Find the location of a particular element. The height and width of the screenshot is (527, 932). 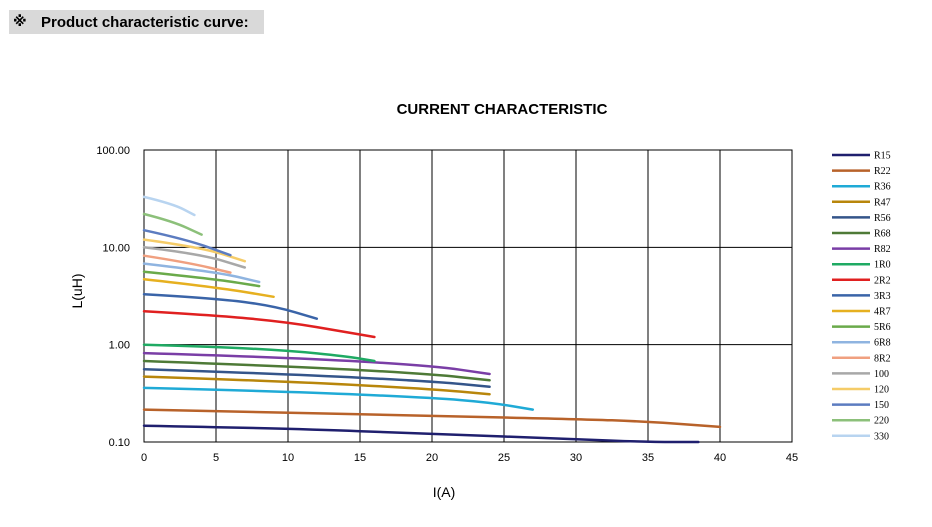

series-line-r47 is located at coordinates (316, 385).